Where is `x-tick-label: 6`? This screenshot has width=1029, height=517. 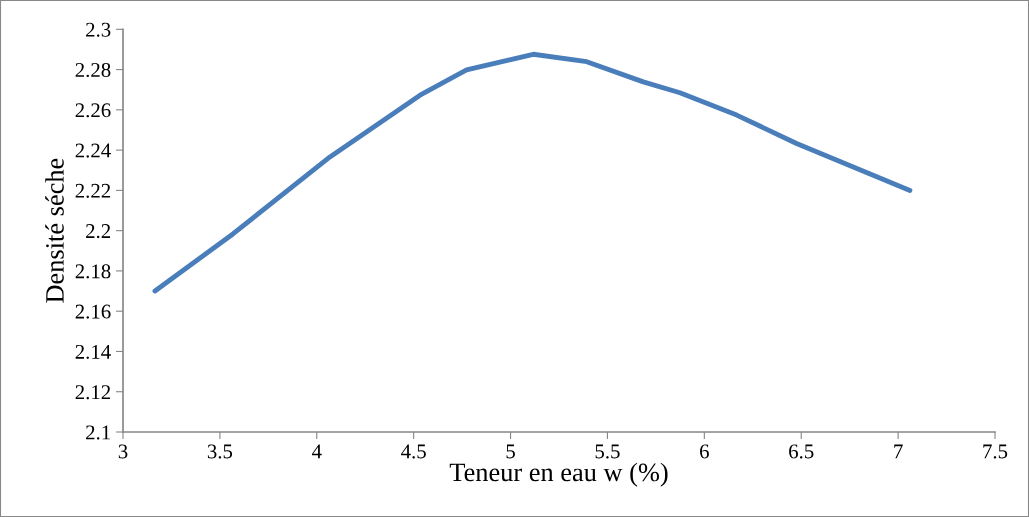
x-tick-label: 6 is located at coordinates (704, 451).